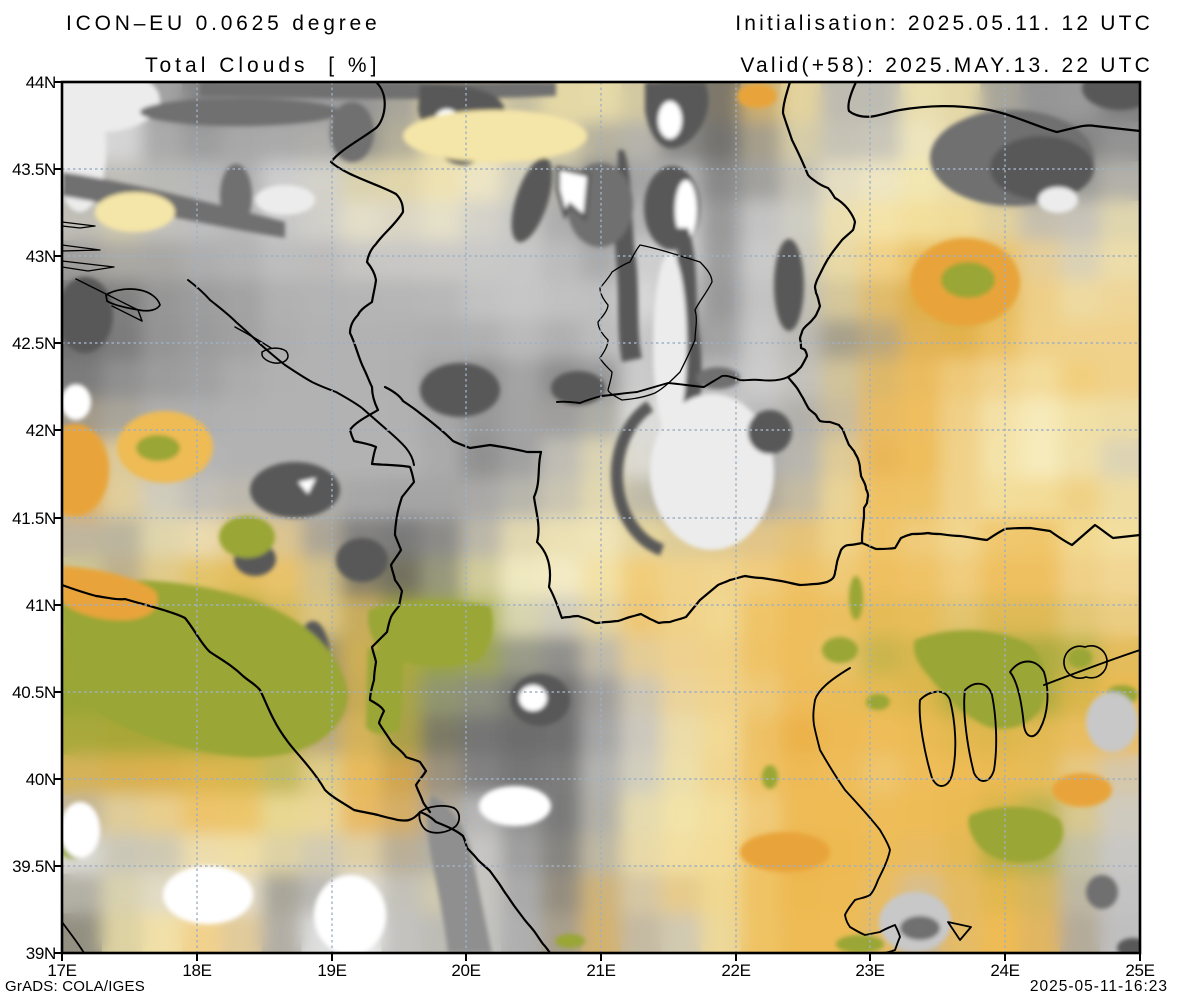 The height and width of the screenshot is (1000, 1200). What do you see at coordinates (869, 970) in the screenshot?
I see `svg-text: 23E` at bounding box center [869, 970].